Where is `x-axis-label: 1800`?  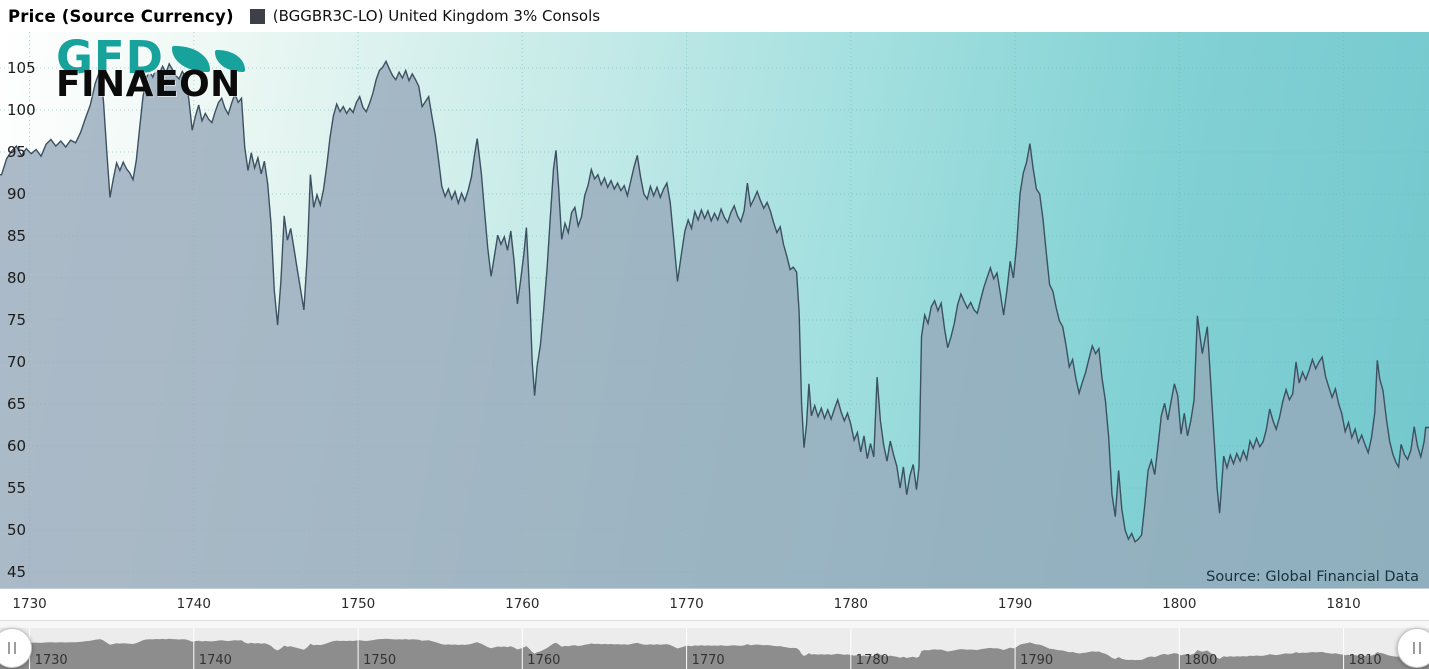
x-axis-label: 1800 is located at coordinates (1179, 604).